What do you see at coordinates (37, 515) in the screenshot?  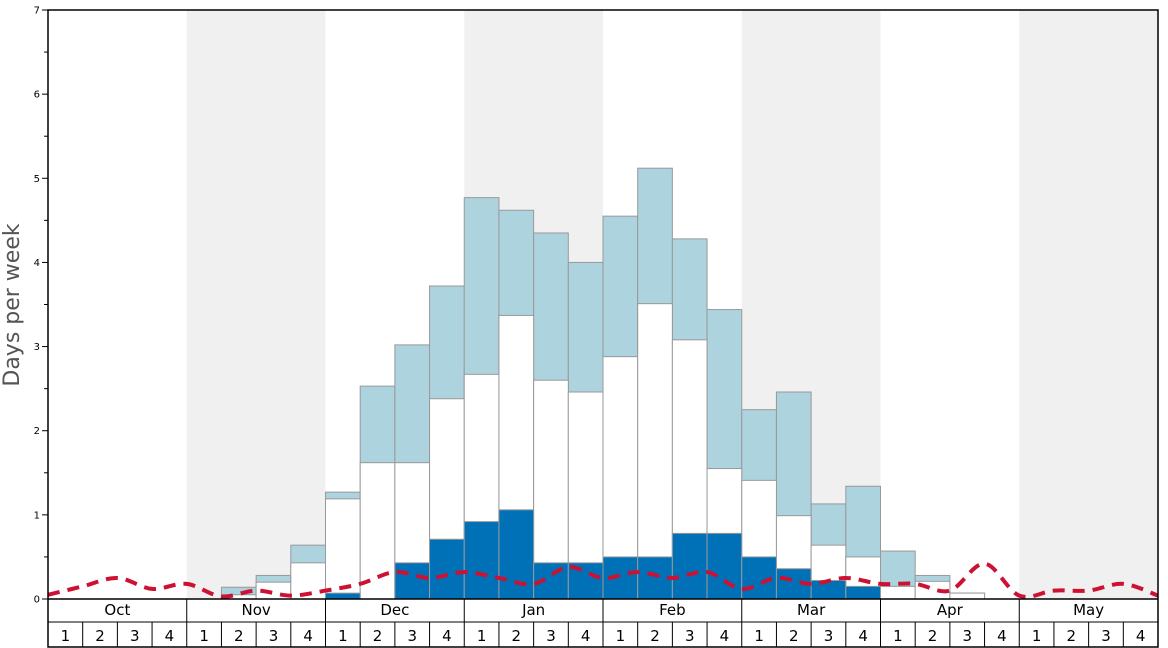 I see `y-tick-label: 1` at bounding box center [37, 515].